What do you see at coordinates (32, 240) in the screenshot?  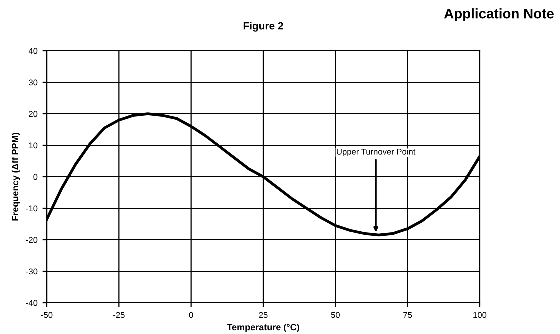 I see `y-tick-label: -20` at bounding box center [32, 240].